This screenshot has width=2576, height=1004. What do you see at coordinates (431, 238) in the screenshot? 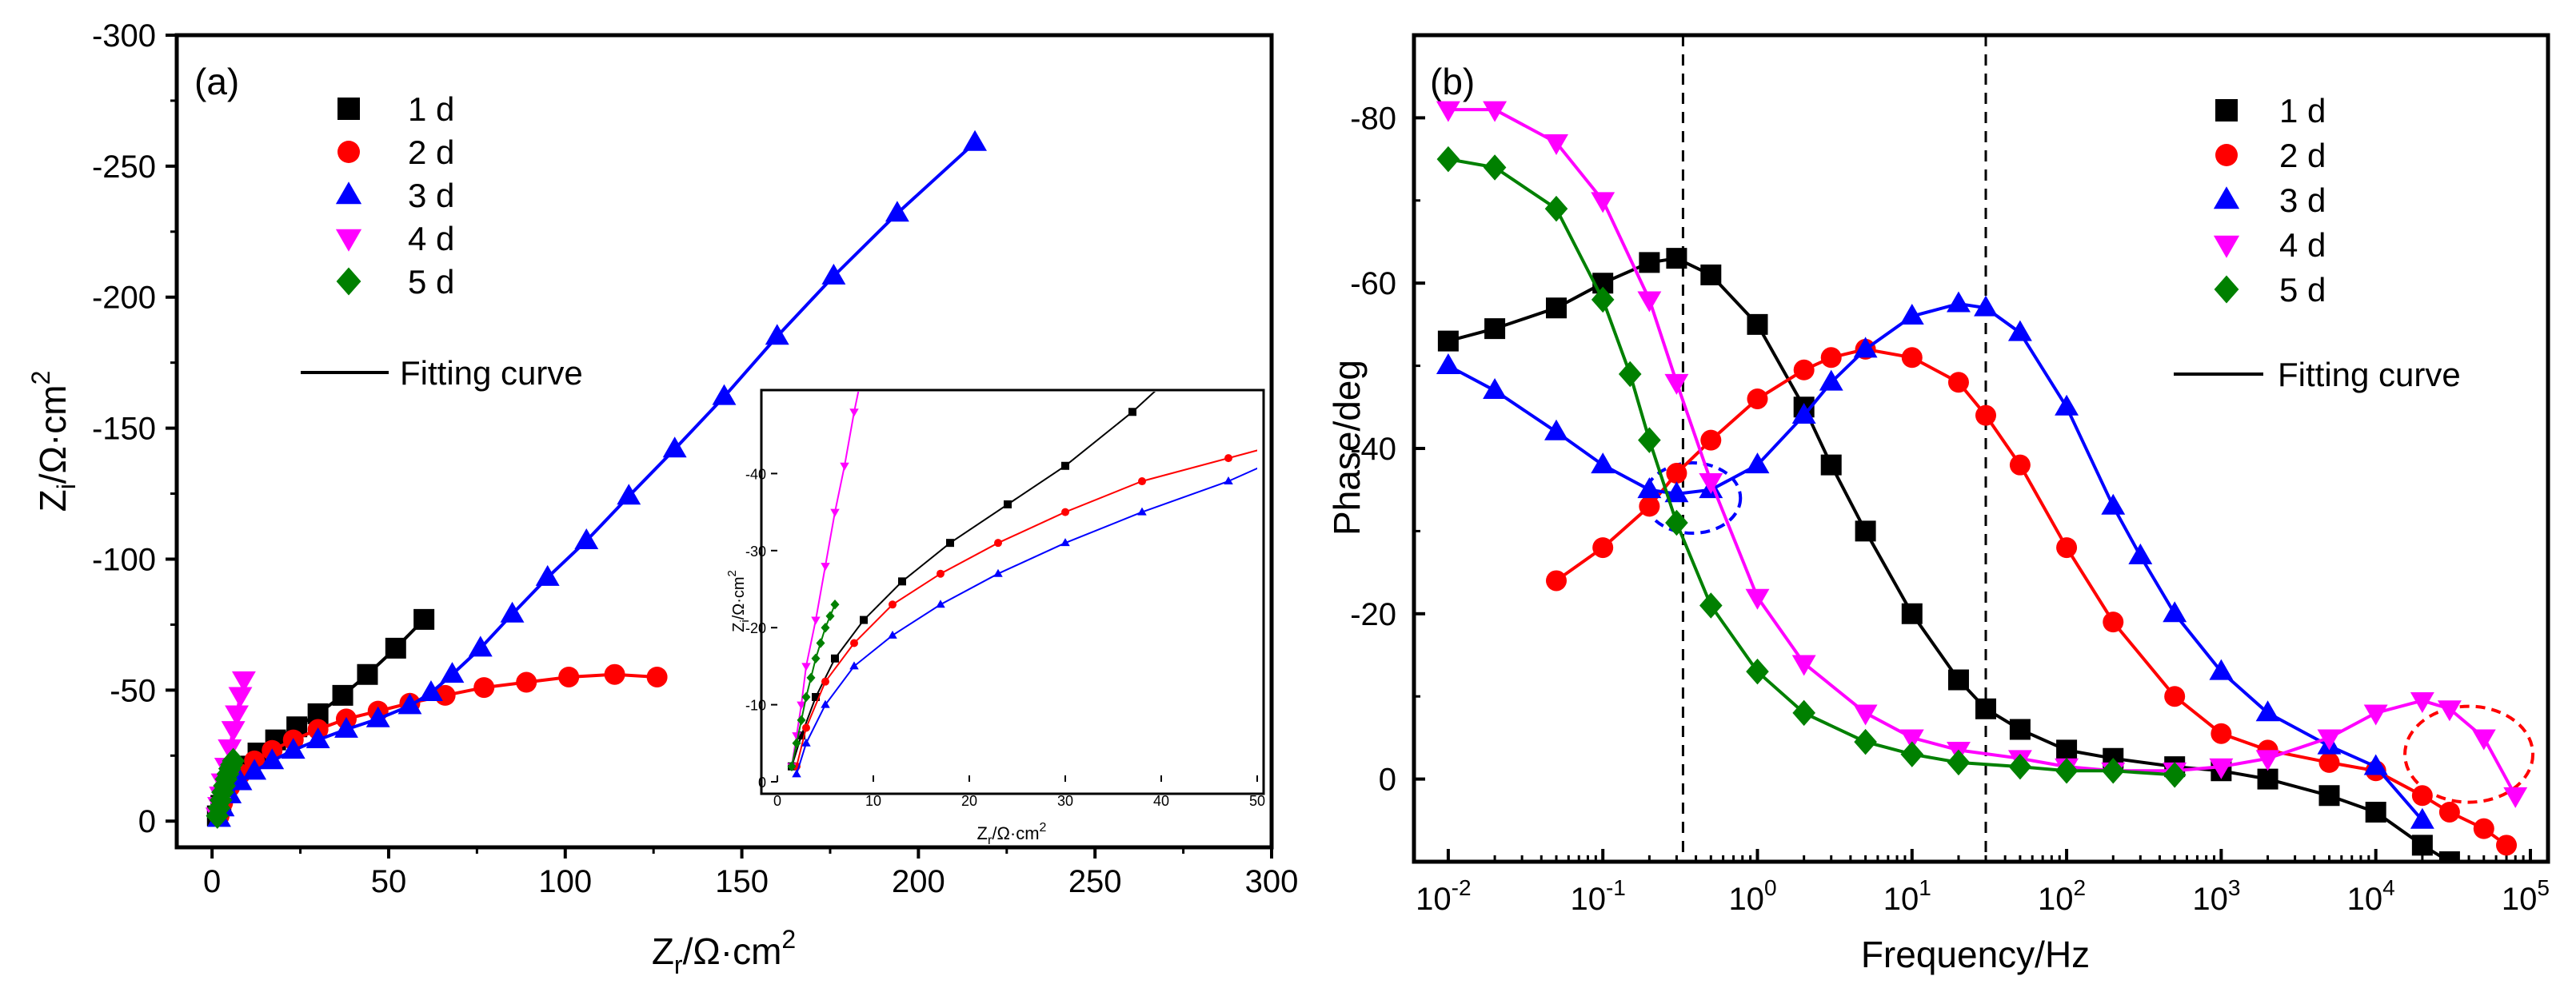
I see `legend-label: 4 d` at bounding box center [431, 238].